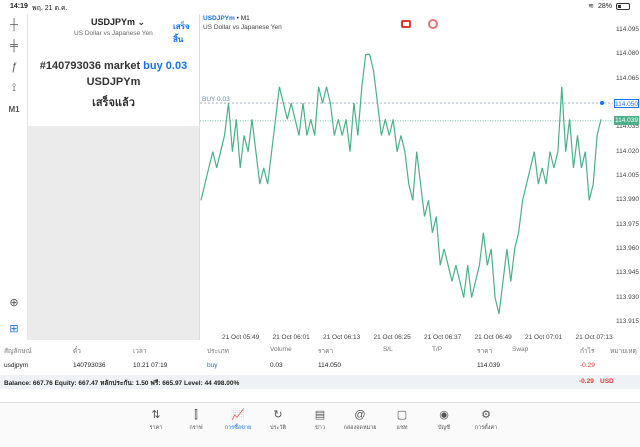 The height and width of the screenshot is (447, 640). What do you see at coordinates (628, 151) in the screenshot?
I see `y-tick-label: 114.020` at bounding box center [628, 151].